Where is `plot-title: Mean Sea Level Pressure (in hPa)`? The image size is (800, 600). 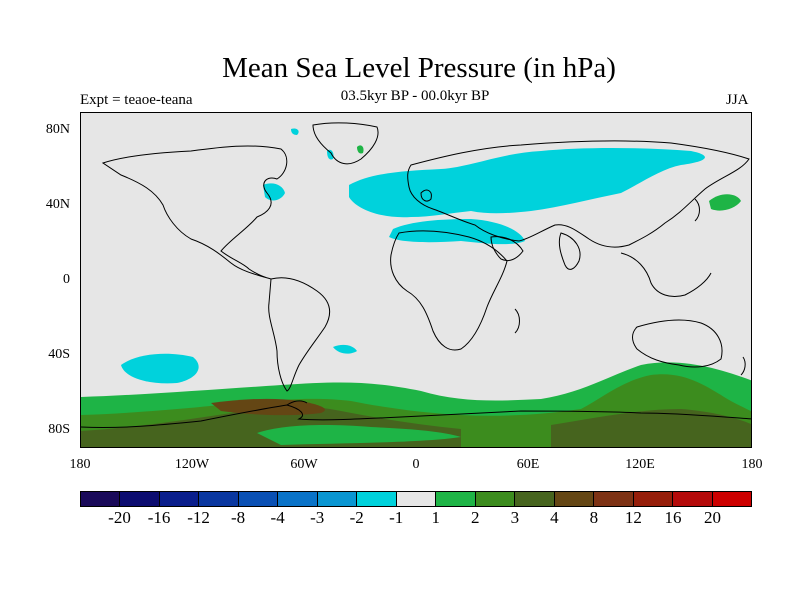
plot-title: Mean Sea Level Pressure (in hPa) is located at coordinates (419, 68).